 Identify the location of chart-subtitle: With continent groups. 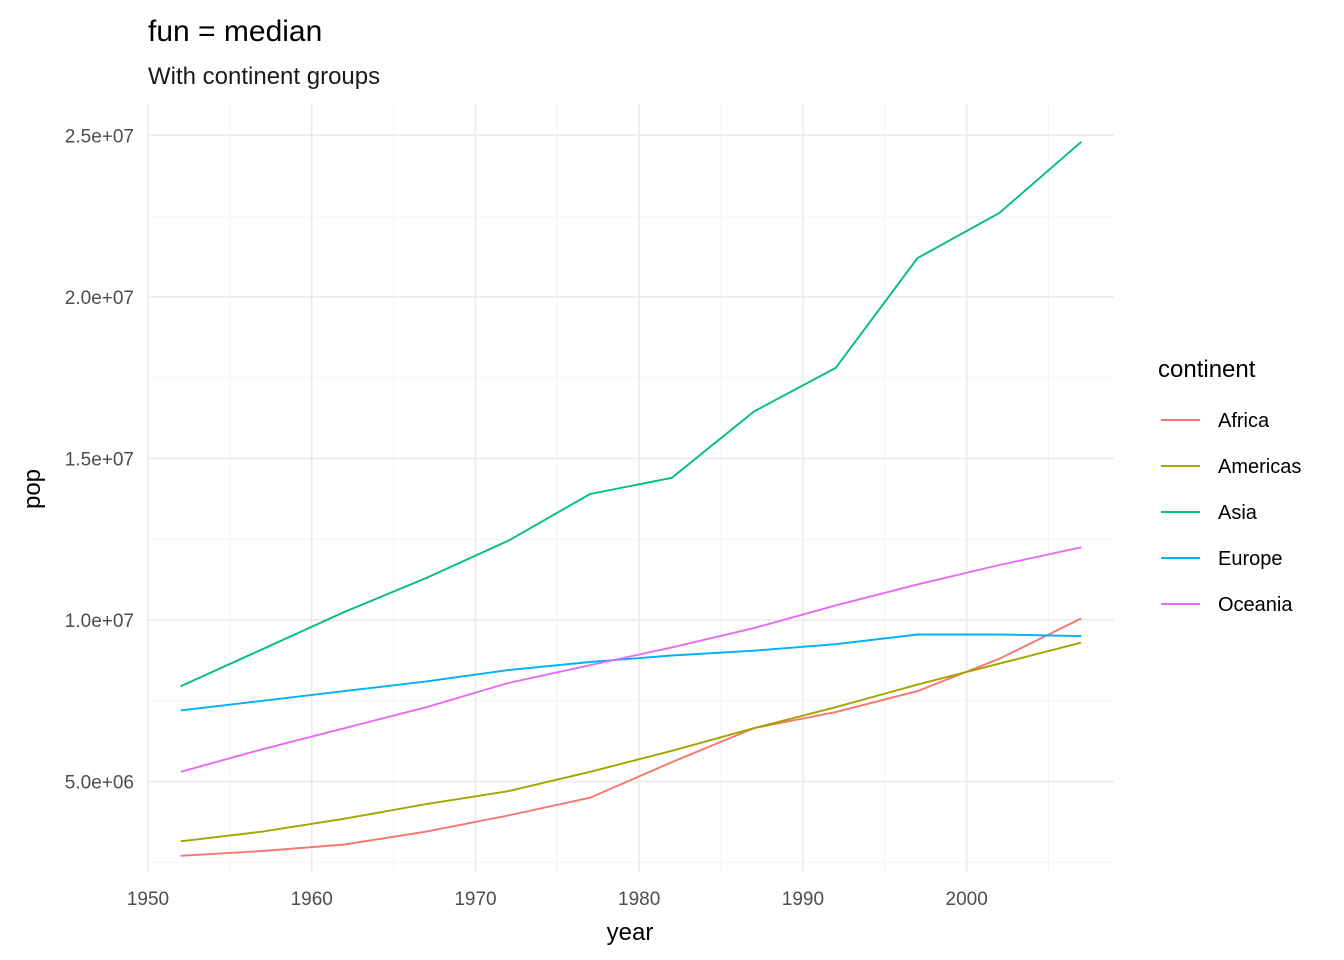
(264, 76).